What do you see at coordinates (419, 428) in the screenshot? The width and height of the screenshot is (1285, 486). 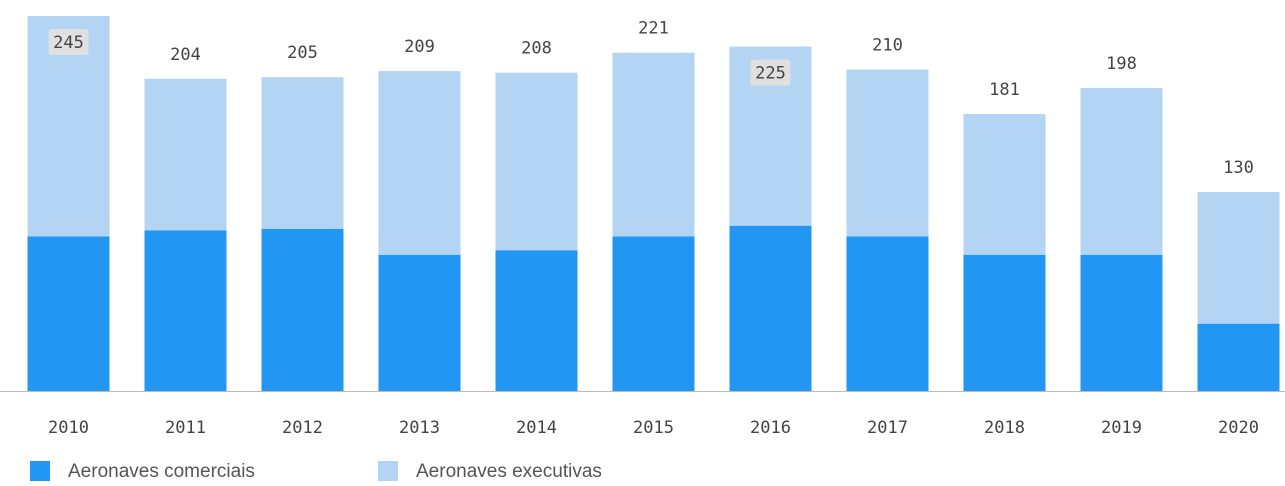 I see `x-tick-label: 2013` at bounding box center [419, 428].